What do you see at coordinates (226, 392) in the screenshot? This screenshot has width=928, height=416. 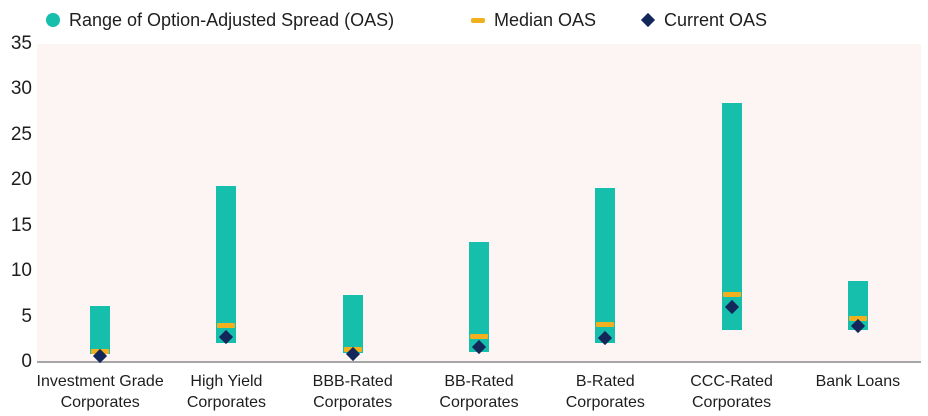 I see `x-category-label: High Yield Corporates` at bounding box center [226, 392].